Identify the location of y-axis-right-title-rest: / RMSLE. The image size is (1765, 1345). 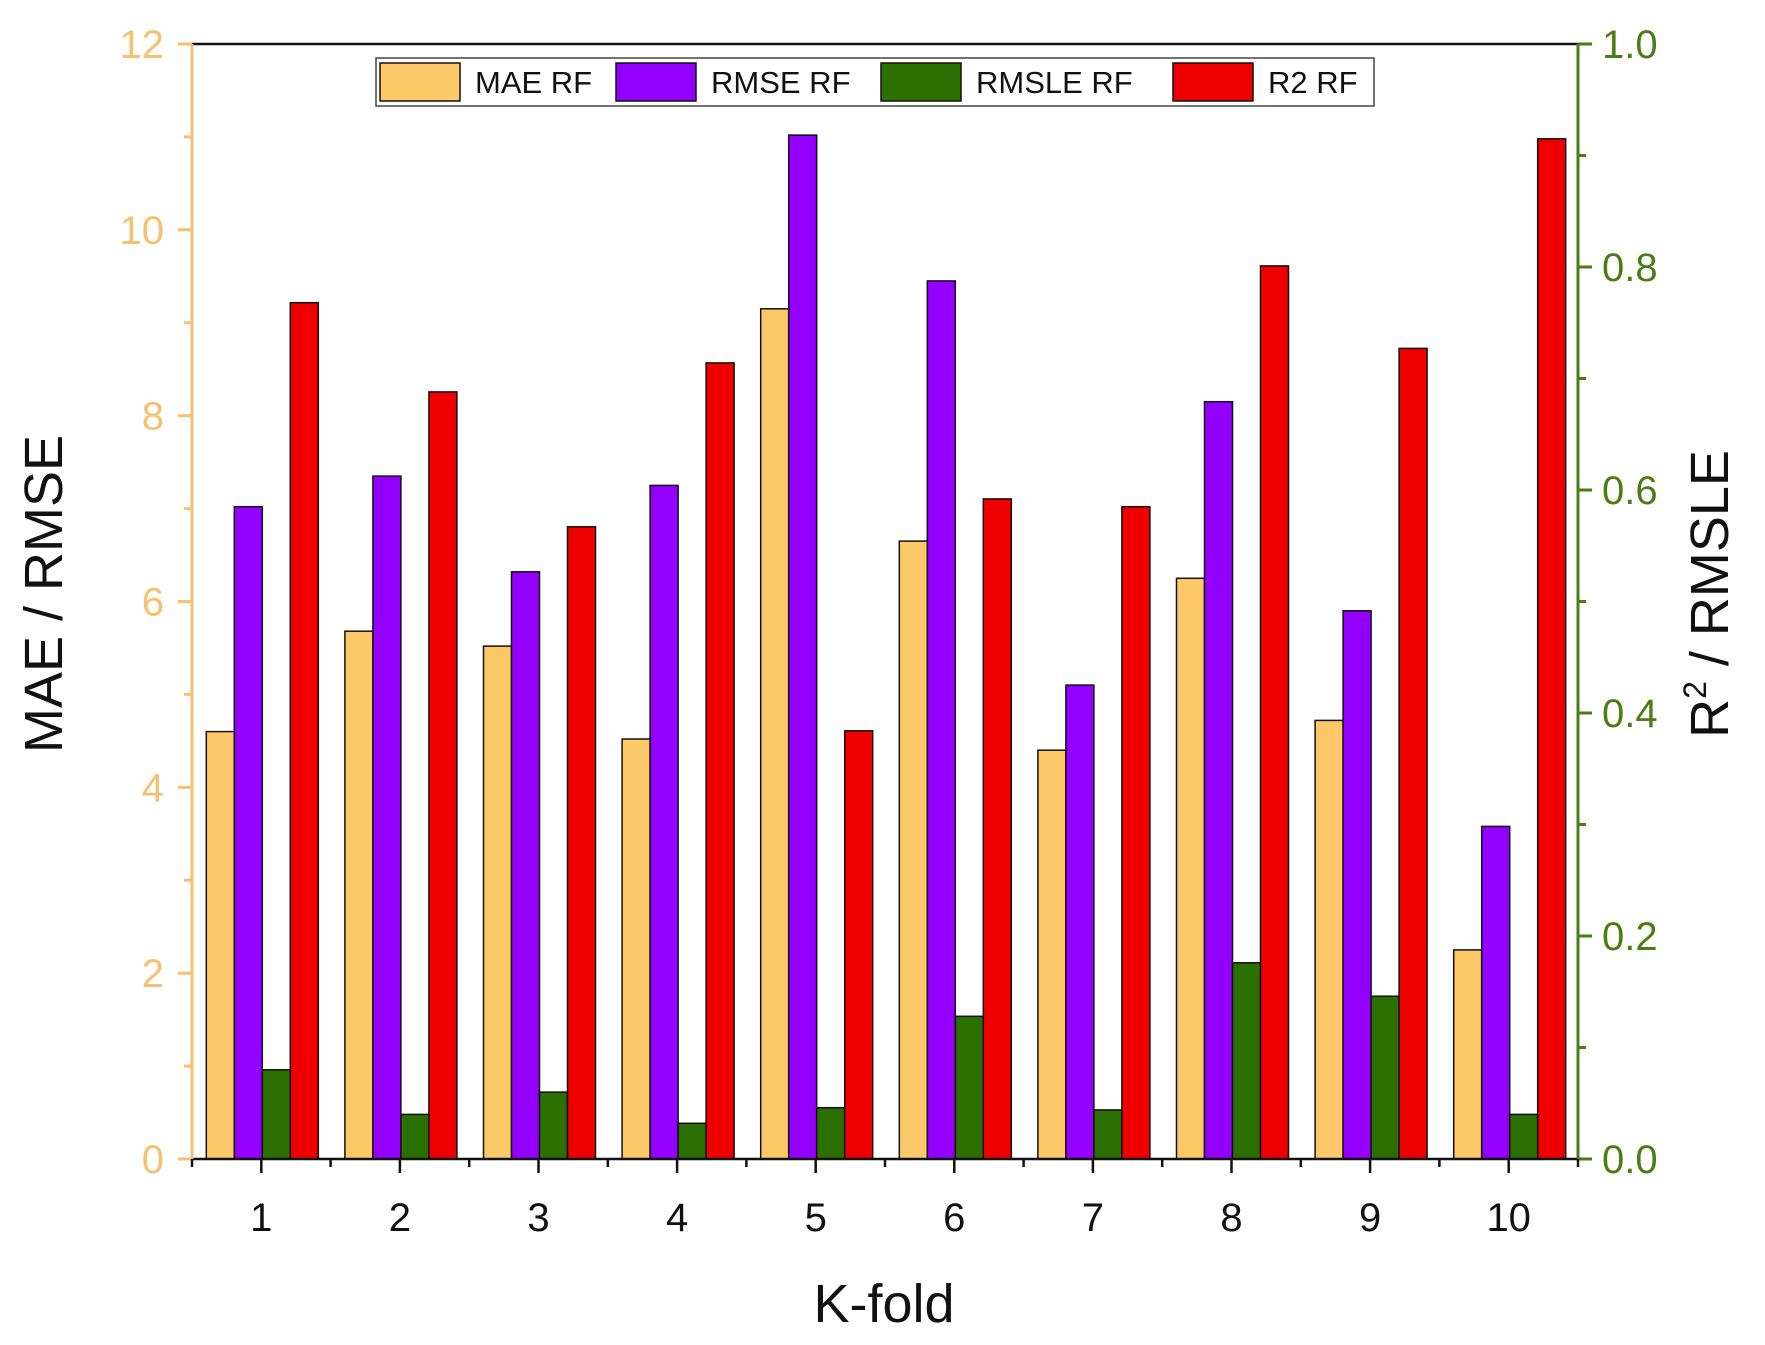
(1710, 565).